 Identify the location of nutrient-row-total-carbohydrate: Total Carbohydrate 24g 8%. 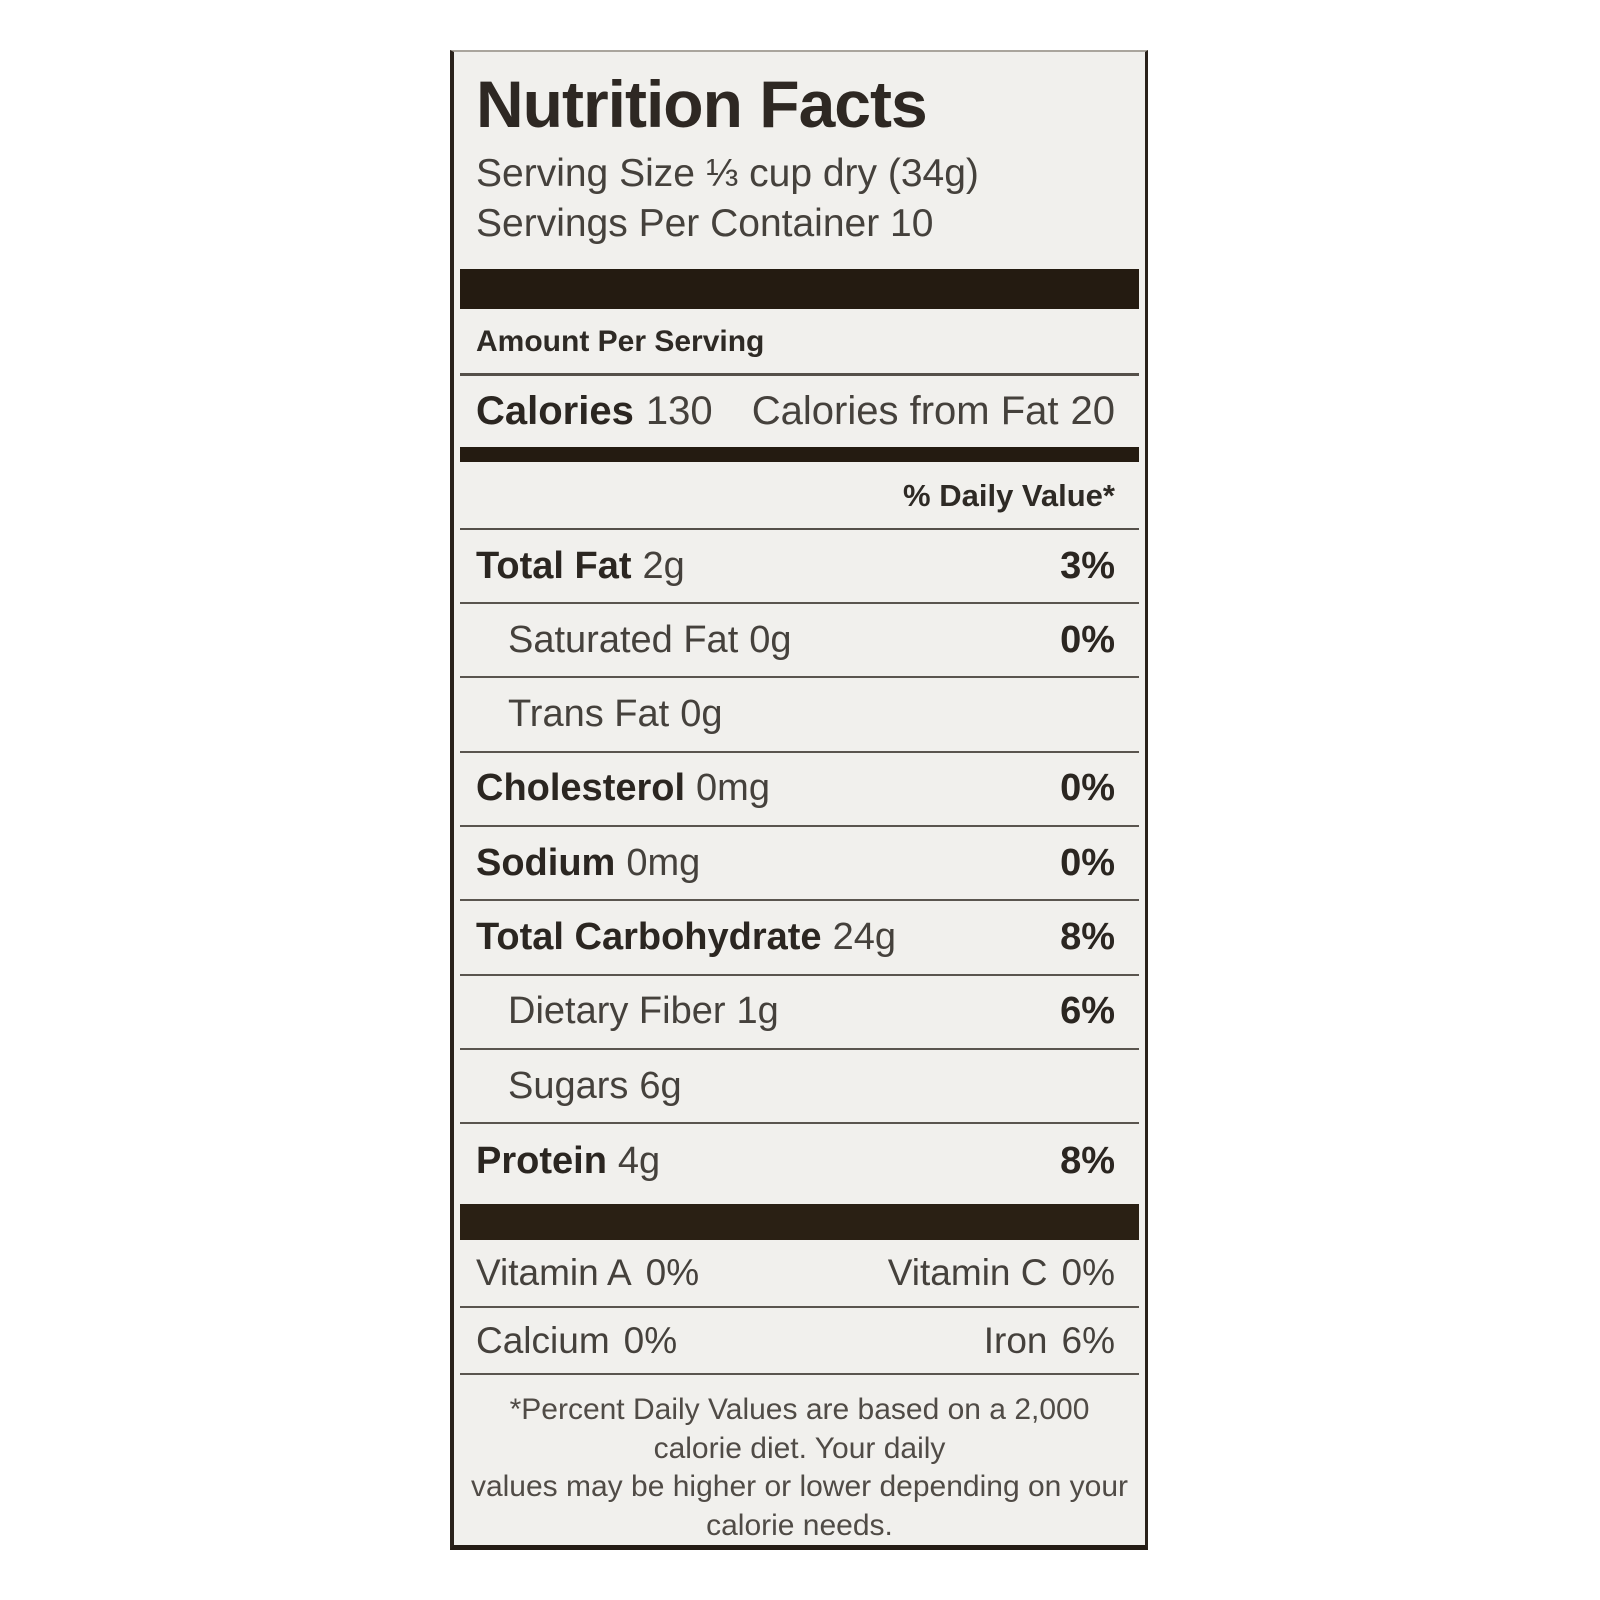
(799, 938).